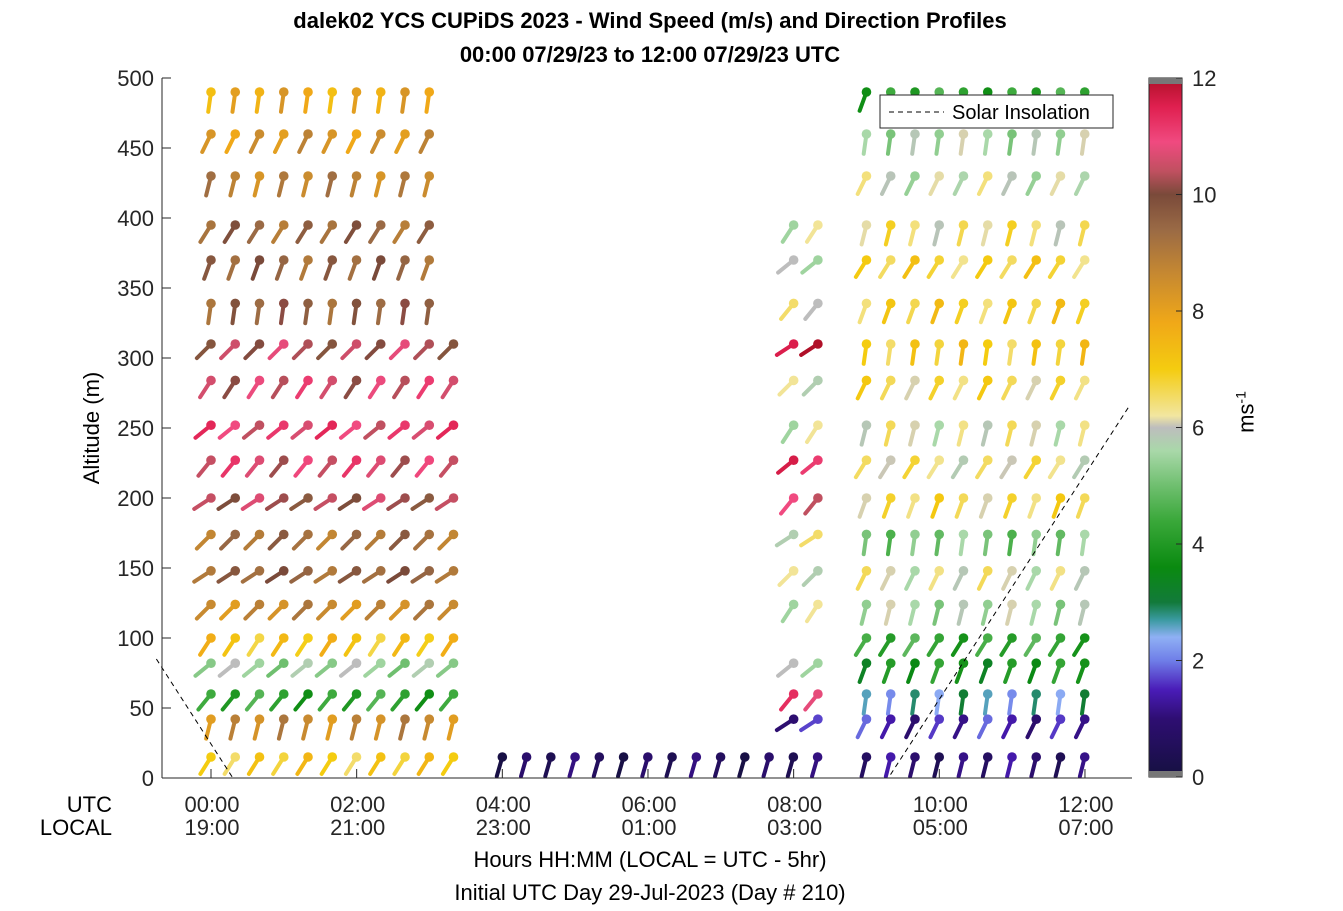 This screenshot has height=911, width=1343. I want to click on x-tick-label-utc: 06:00, so click(648, 804).